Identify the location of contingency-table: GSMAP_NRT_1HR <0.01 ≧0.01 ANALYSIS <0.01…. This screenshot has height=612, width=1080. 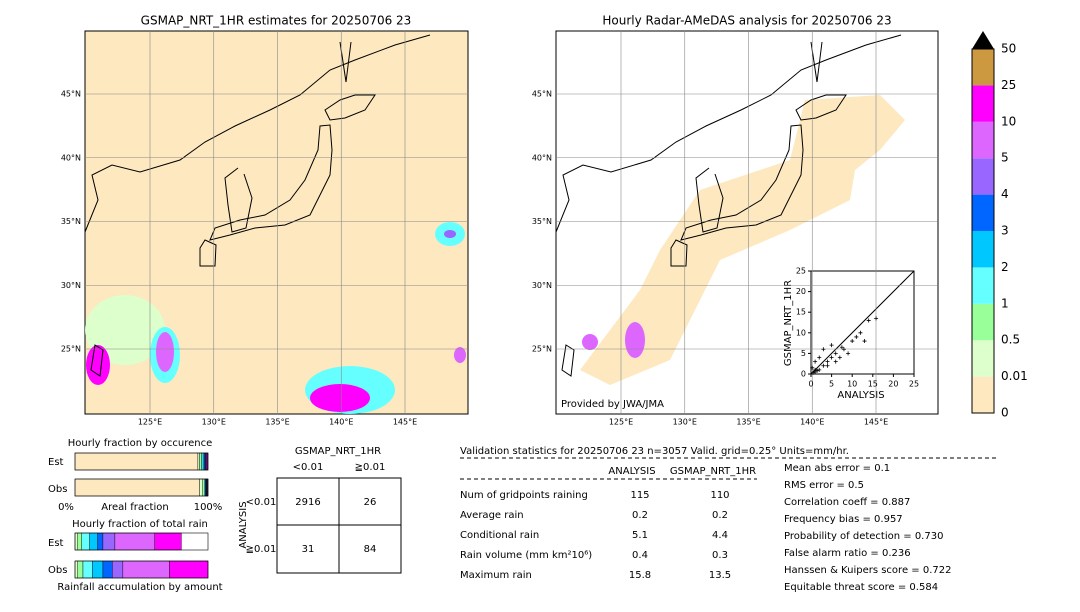
(320, 510).